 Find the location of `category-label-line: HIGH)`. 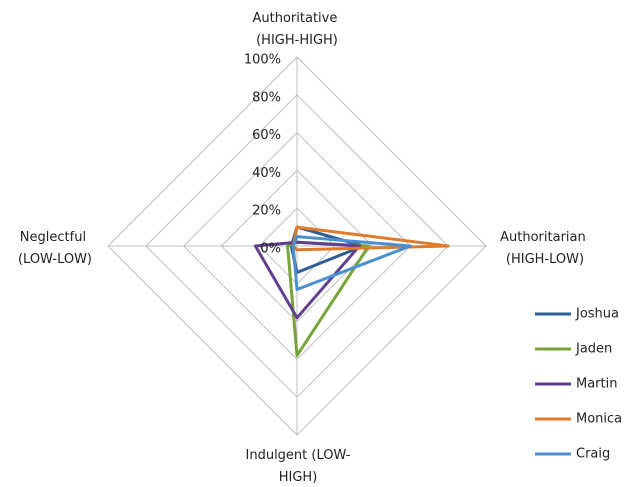

category-label-line: HIGH) is located at coordinates (298, 477).